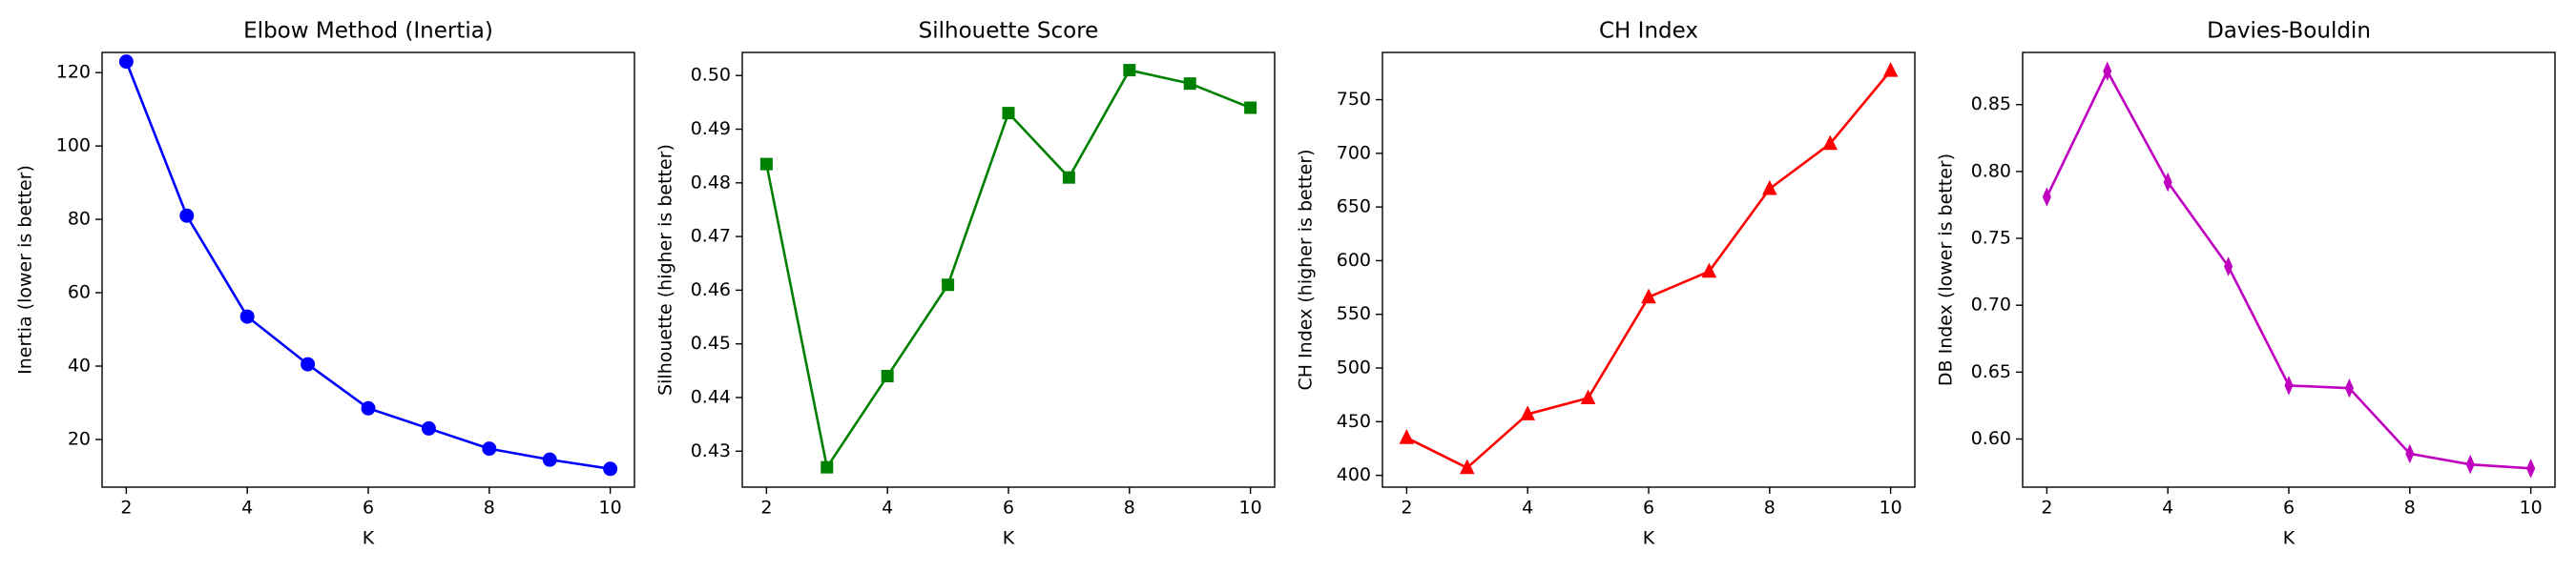 The image size is (2576, 572). Describe the element at coordinates (1354, 152) in the screenshot. I see `y-tick-label: 700` at that location.